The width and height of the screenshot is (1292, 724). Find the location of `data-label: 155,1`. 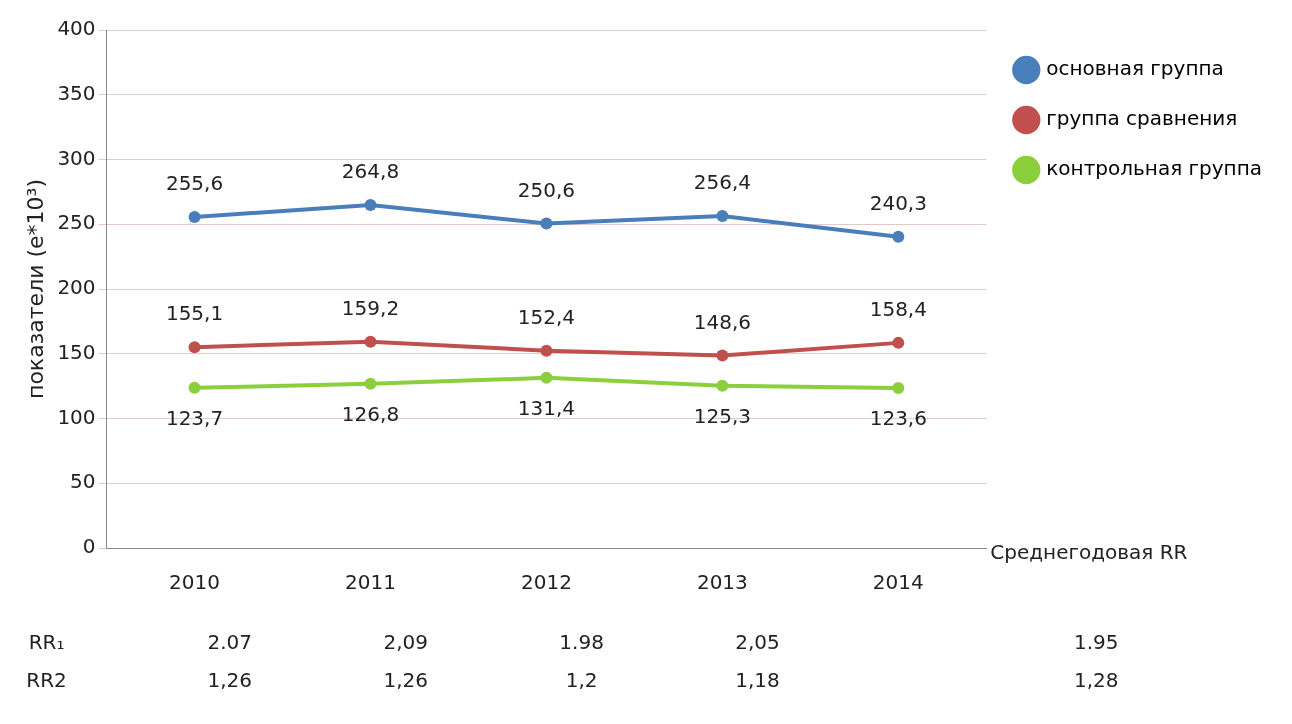

data-label: 155,1 is located at coordinates (194, 313).